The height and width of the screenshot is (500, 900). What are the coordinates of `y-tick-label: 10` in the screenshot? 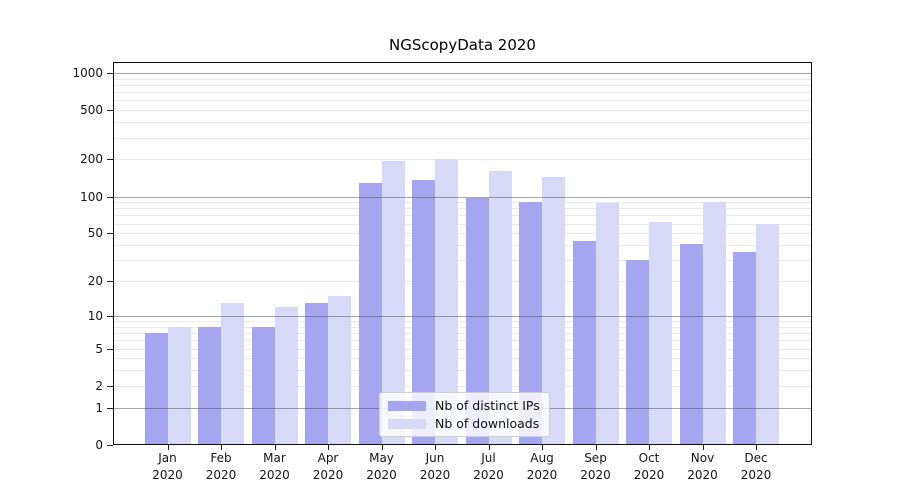 It's located at (95, 315).